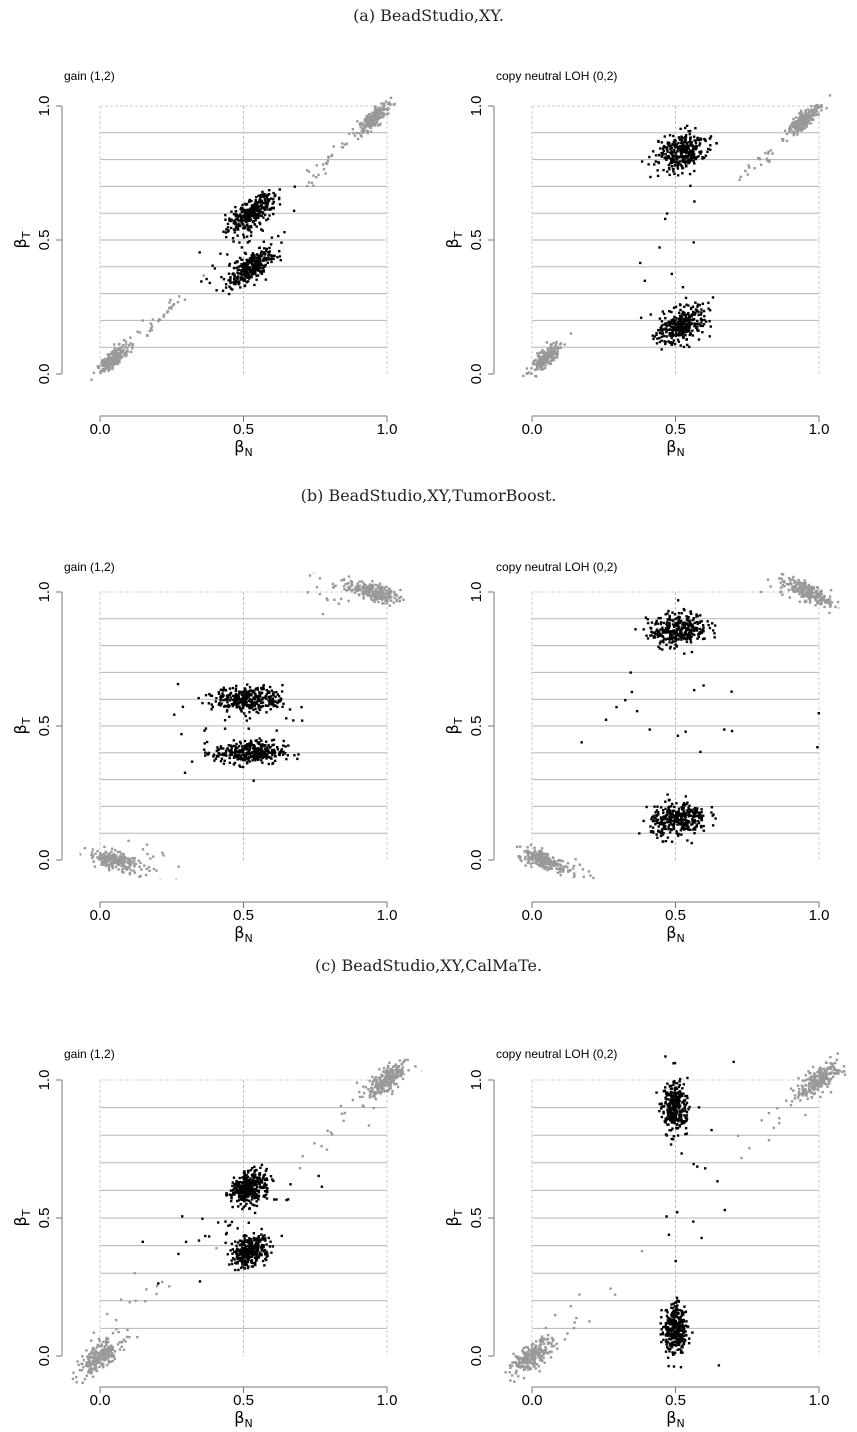 The width and height of the screenshot is (857, 1432). I want to click on x-tick-label: 0.0, so click(100, 915).